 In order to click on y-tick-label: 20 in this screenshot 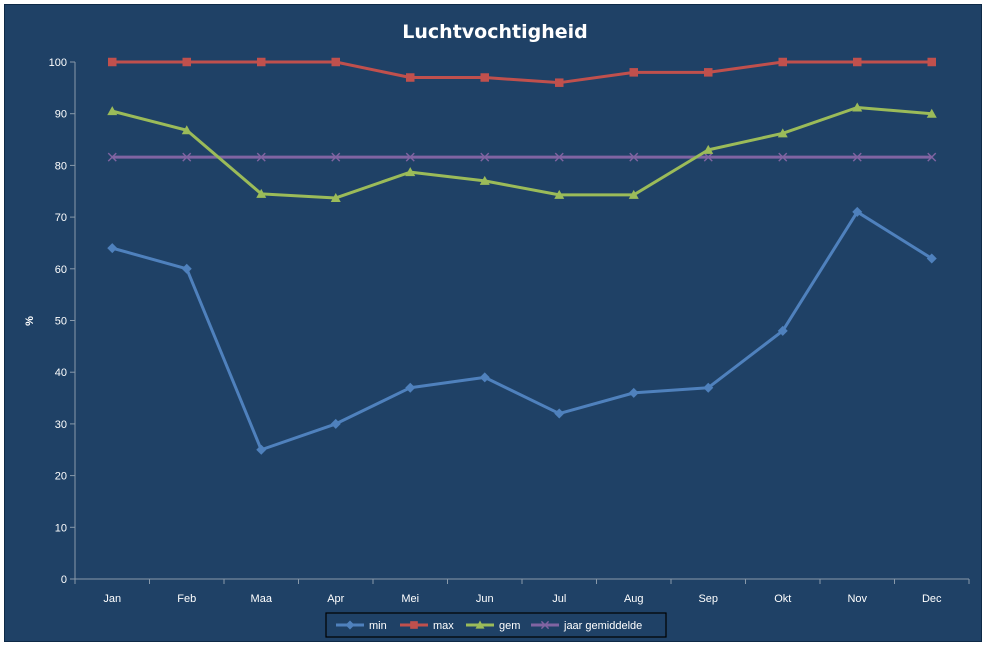, I will do `click(61, 477)`.